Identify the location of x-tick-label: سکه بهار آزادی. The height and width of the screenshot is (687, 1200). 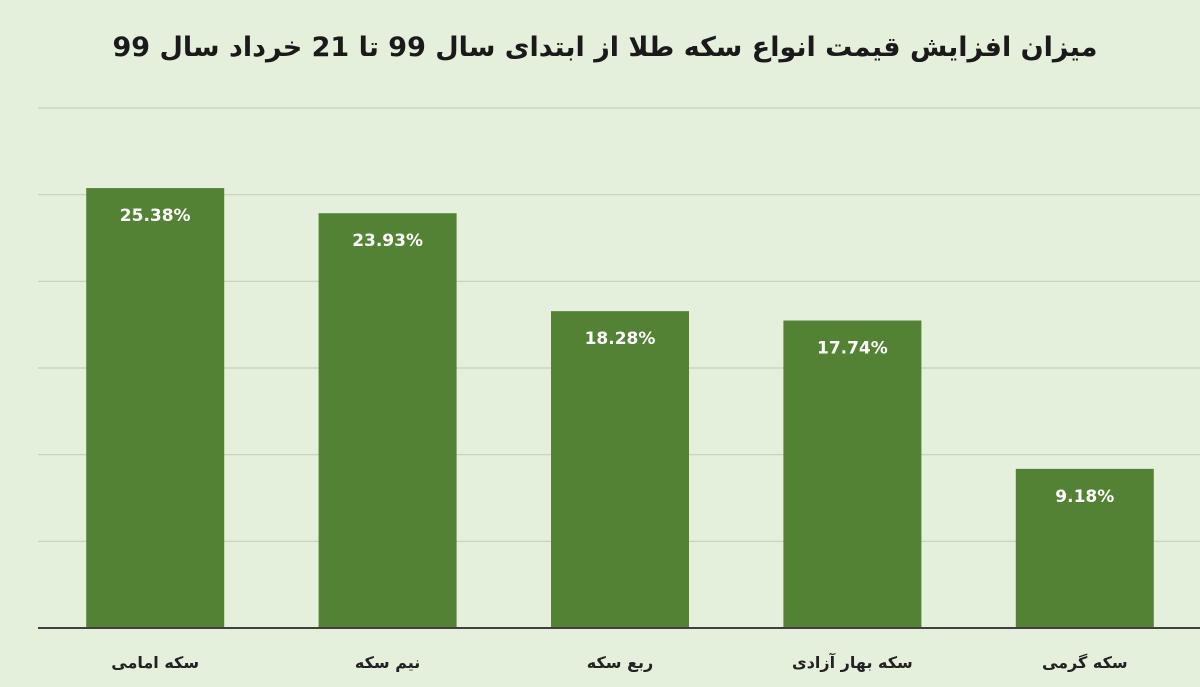
(852, 662).